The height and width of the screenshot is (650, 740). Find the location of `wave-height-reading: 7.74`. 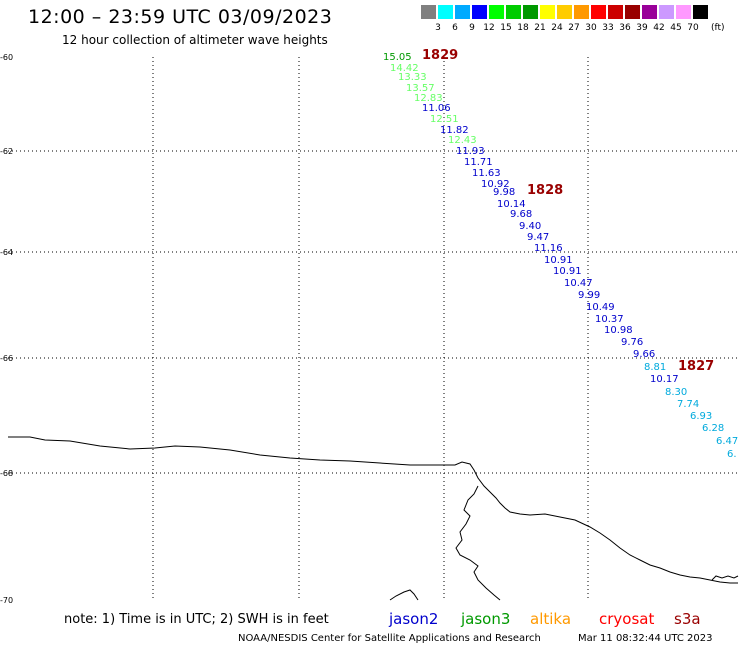

wave-height-reading: 7.74 is located at coordinates (688, 404).